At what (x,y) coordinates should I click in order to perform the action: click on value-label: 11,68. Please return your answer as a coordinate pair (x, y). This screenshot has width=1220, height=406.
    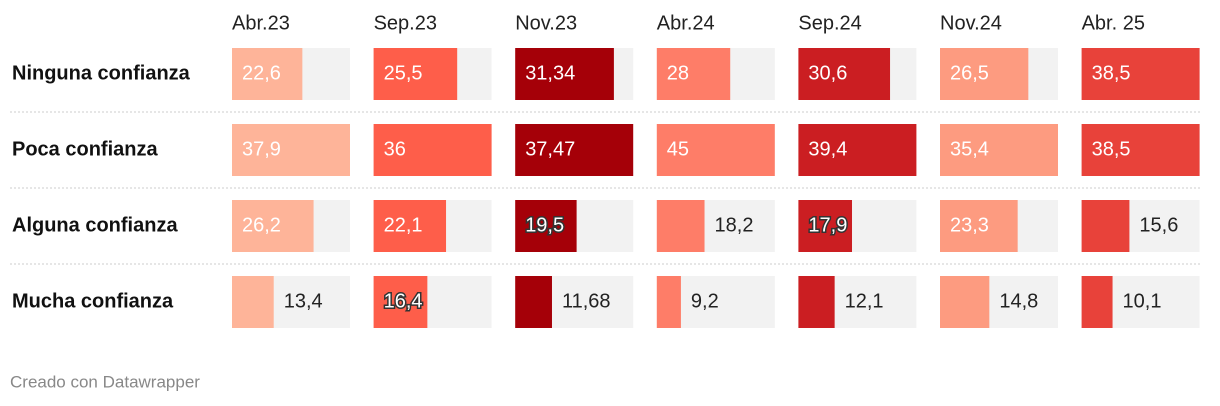
    Looking at the image, I should click on (586, 301).